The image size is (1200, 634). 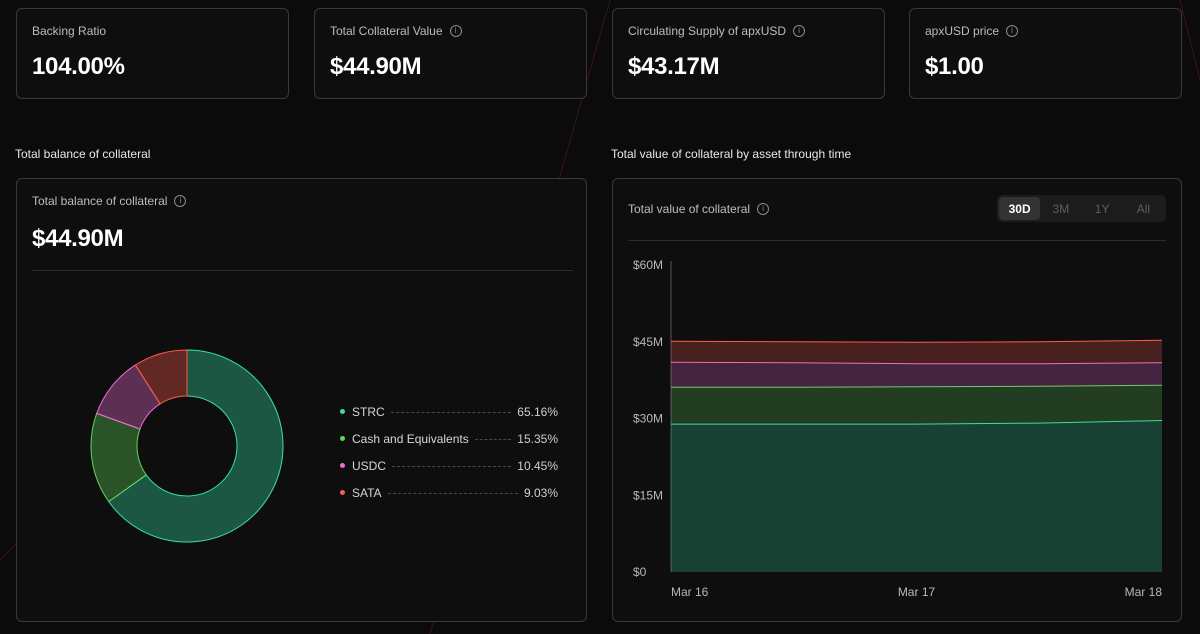 I want to click on line-sata, so click(x=916, y=341).